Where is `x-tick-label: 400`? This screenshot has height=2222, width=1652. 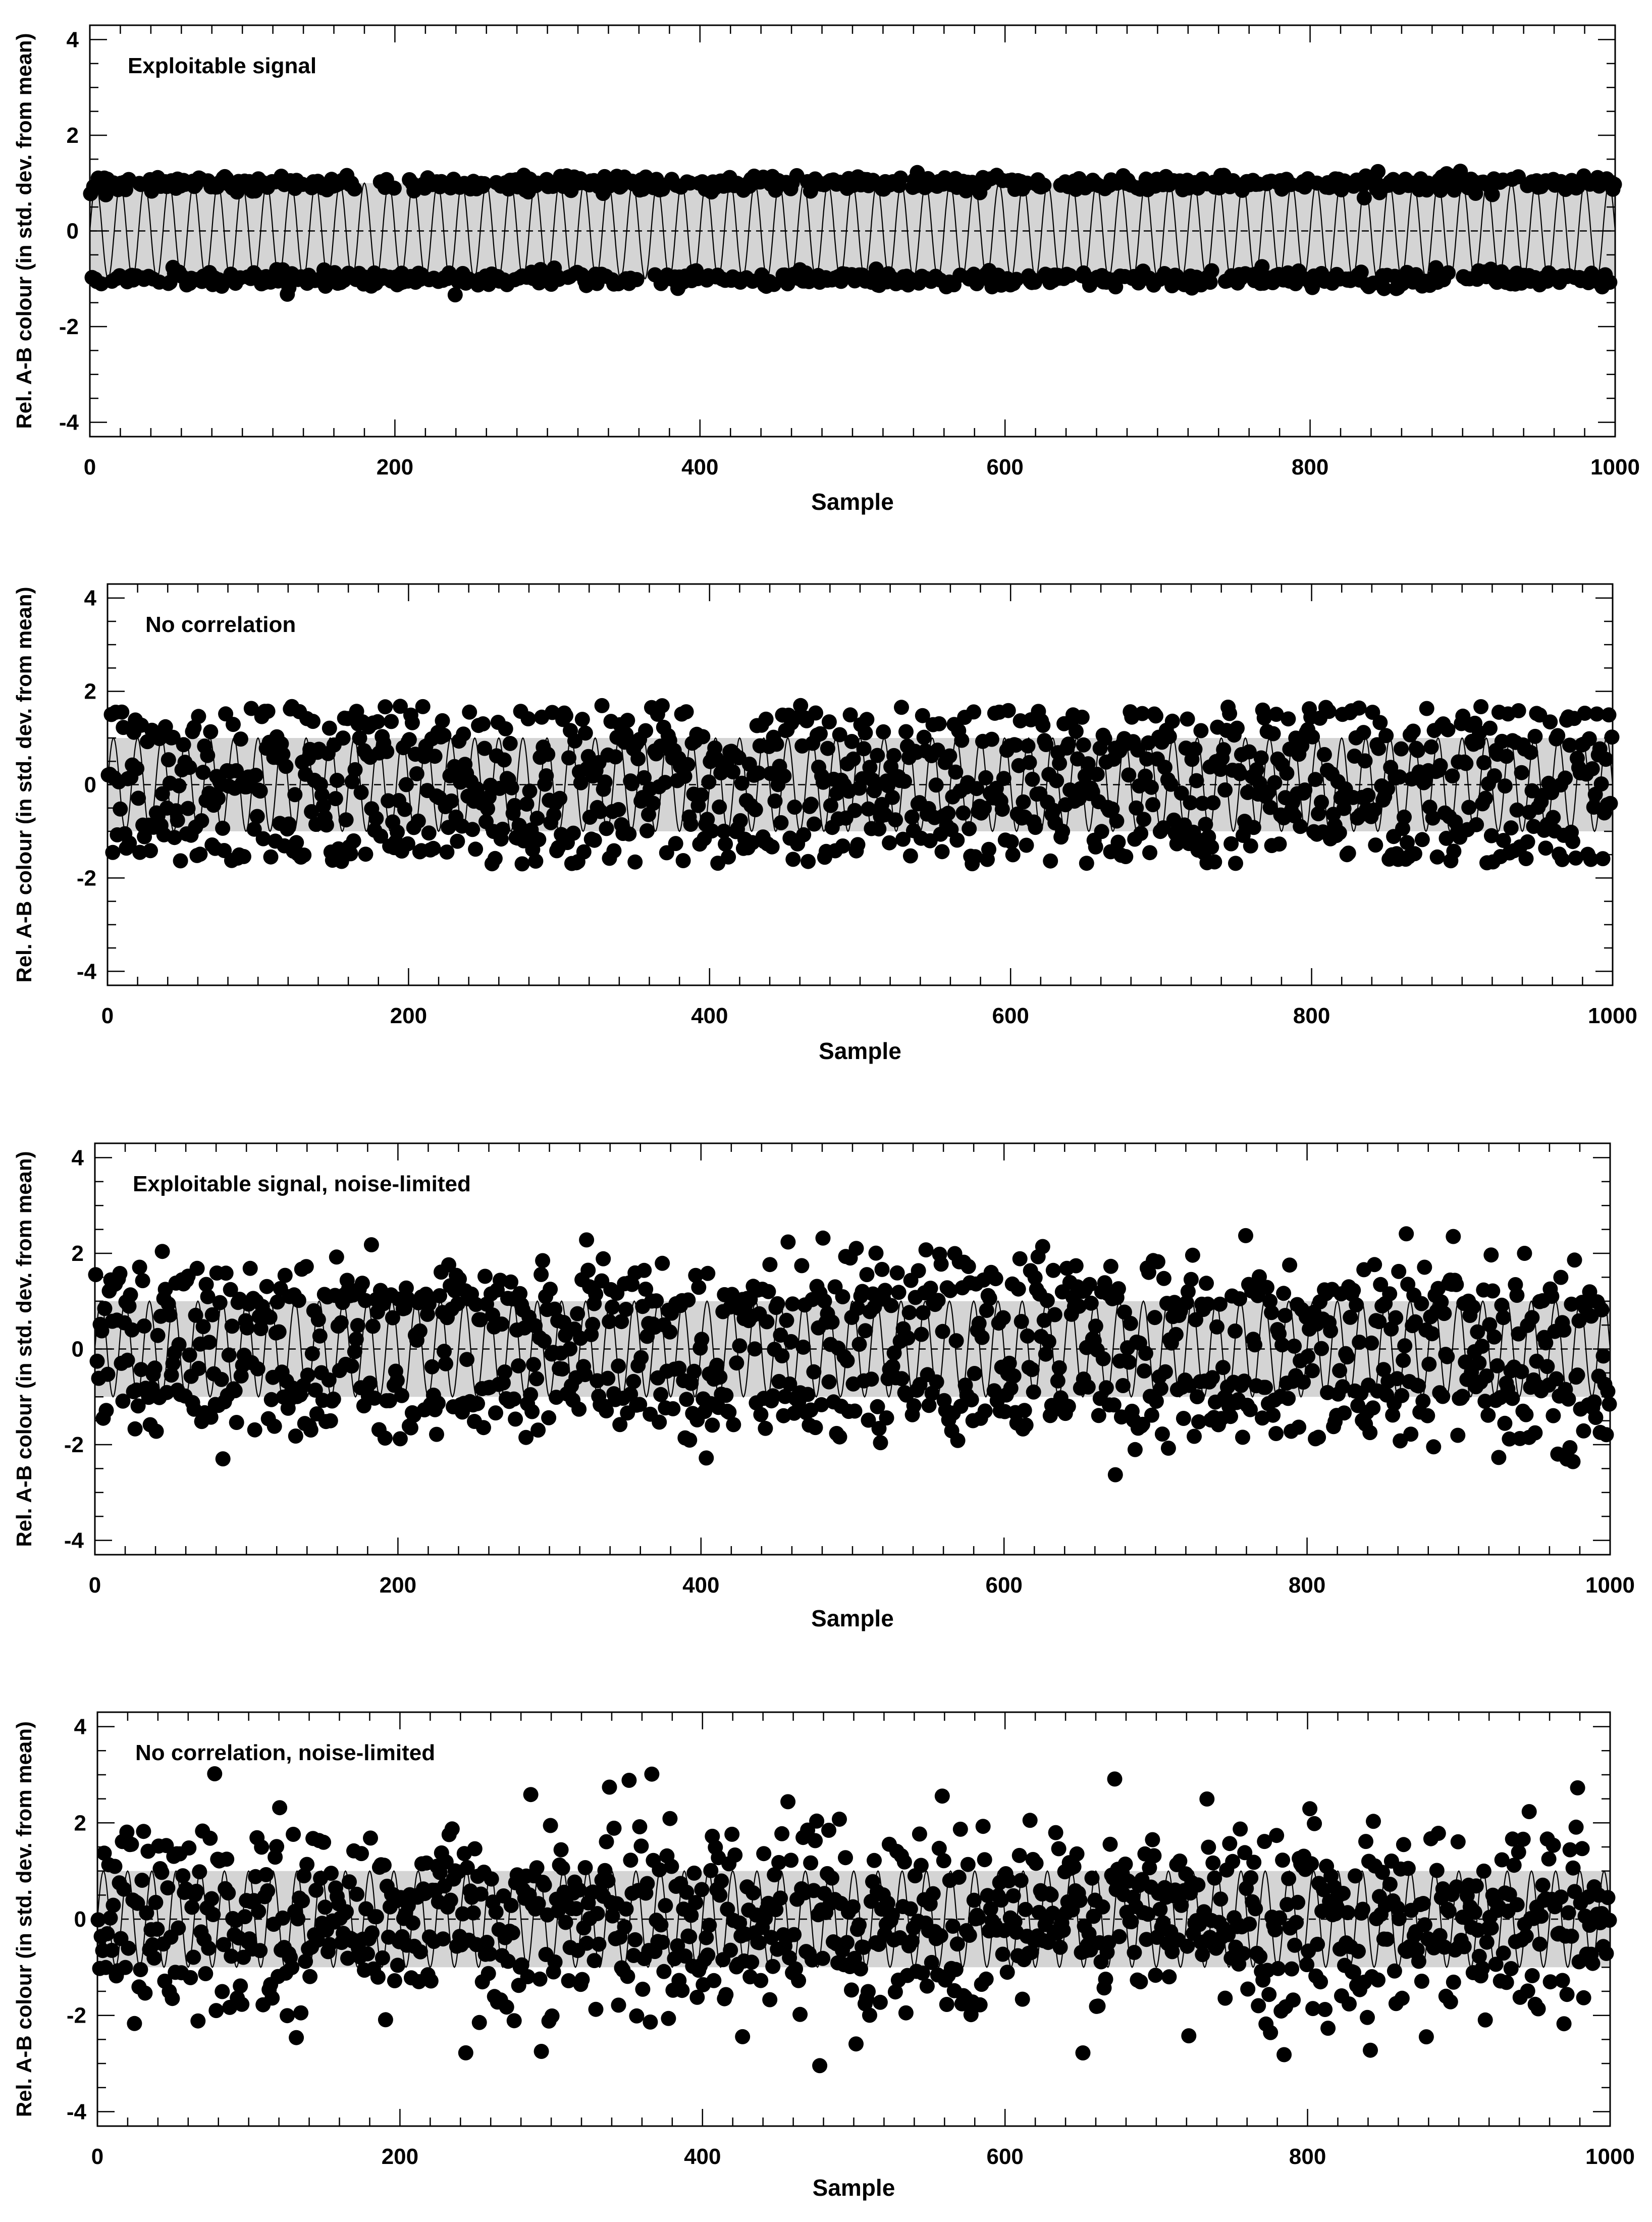
x-tick-label: 400 is located at coordinates (700, 468).